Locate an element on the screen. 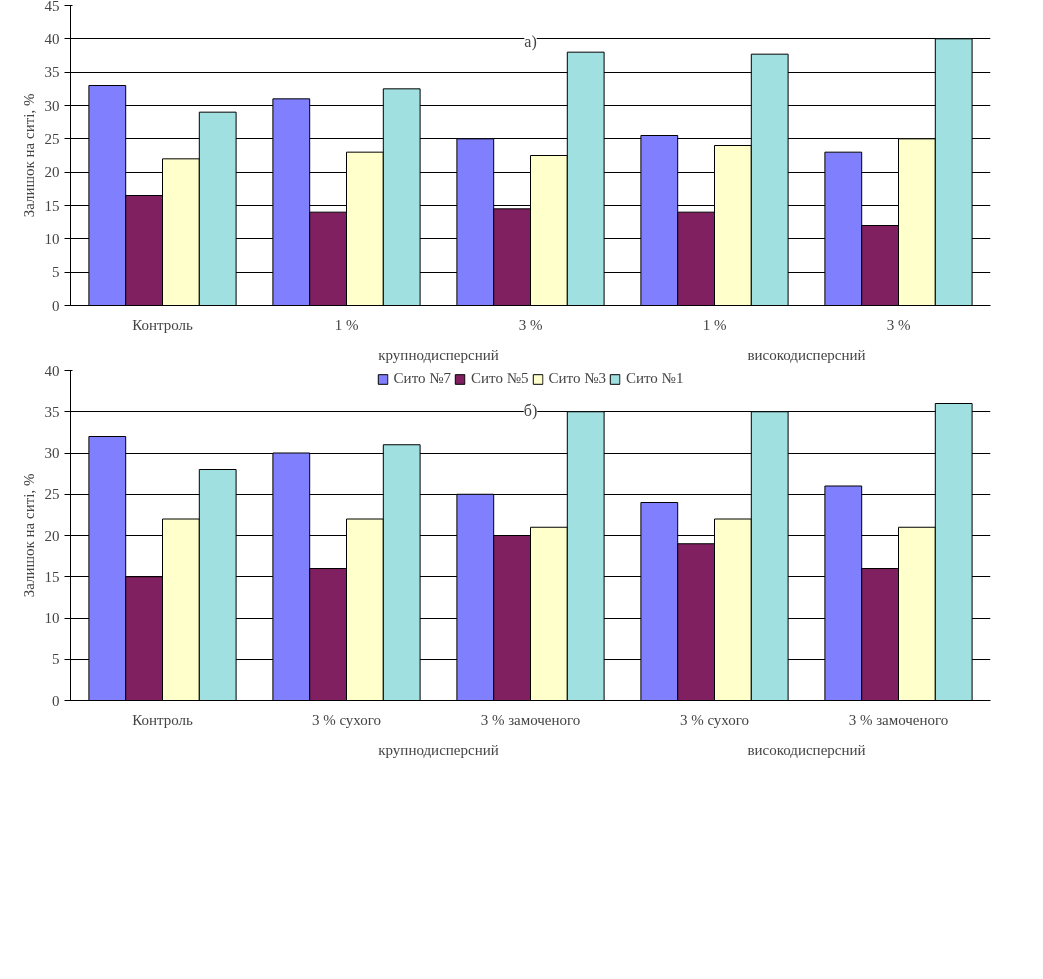 Image resolution: width=1043 pixels, height=979 pixels. legend-label: Сито №5 is located at coordinates (500, 378).